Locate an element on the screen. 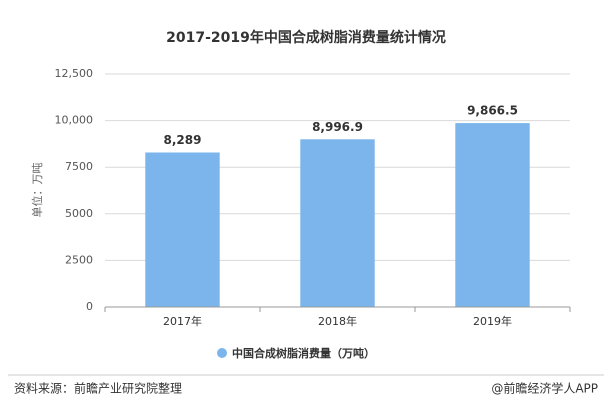 This screenshot has width=612, height=416. value-label: 8,996.9 is located at coordinates (337, 127).